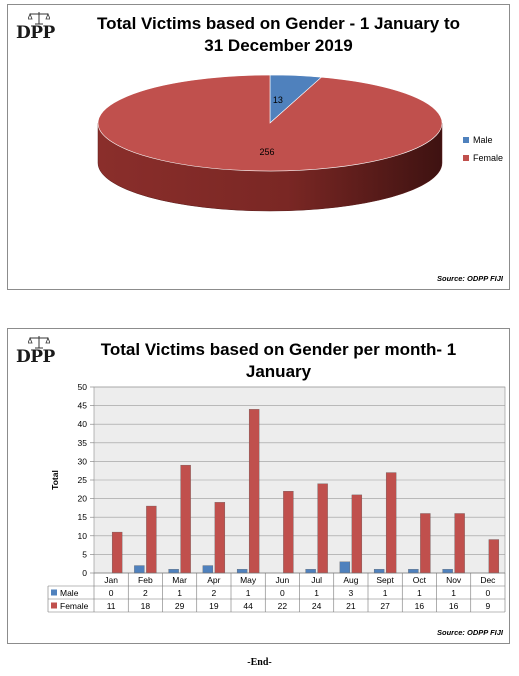 The height and width of the screenshot is (676, 519). I want to click on bar-male-feb, so click(139, 569).